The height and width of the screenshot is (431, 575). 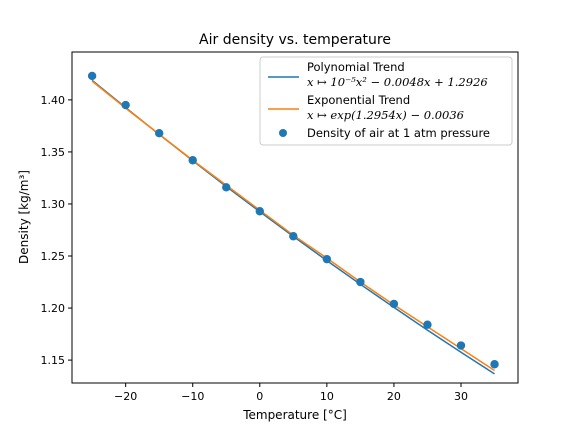 What do you see at coordinates (397, 82) in the screenshot?
I see `legend-formula-polynomial: x ↦ 10⁻⁵x² − 0.0048x + 1.2926` at bounding box center [397, 82].